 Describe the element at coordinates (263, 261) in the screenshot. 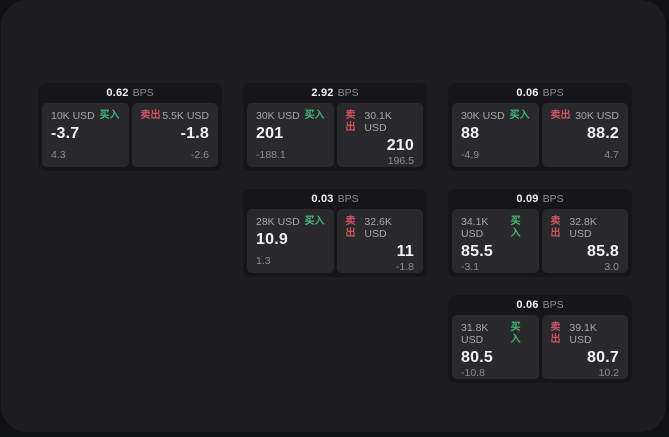

I see `buy-delta: 1.3` at that location.